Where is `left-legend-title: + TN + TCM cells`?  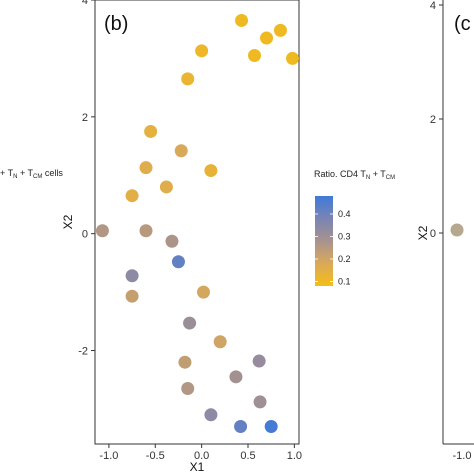 left-legend-title: + TN + TCM cells is located at coordinates (31, 174).